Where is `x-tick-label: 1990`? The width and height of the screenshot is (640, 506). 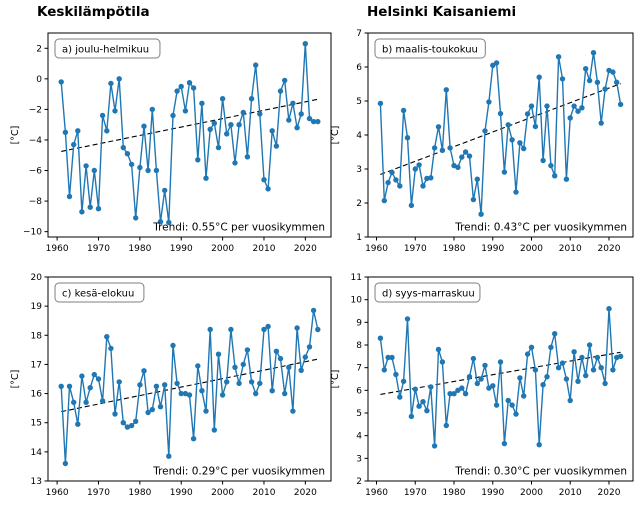 x-tick-label: 1990 is located at coordinates (181, 249).